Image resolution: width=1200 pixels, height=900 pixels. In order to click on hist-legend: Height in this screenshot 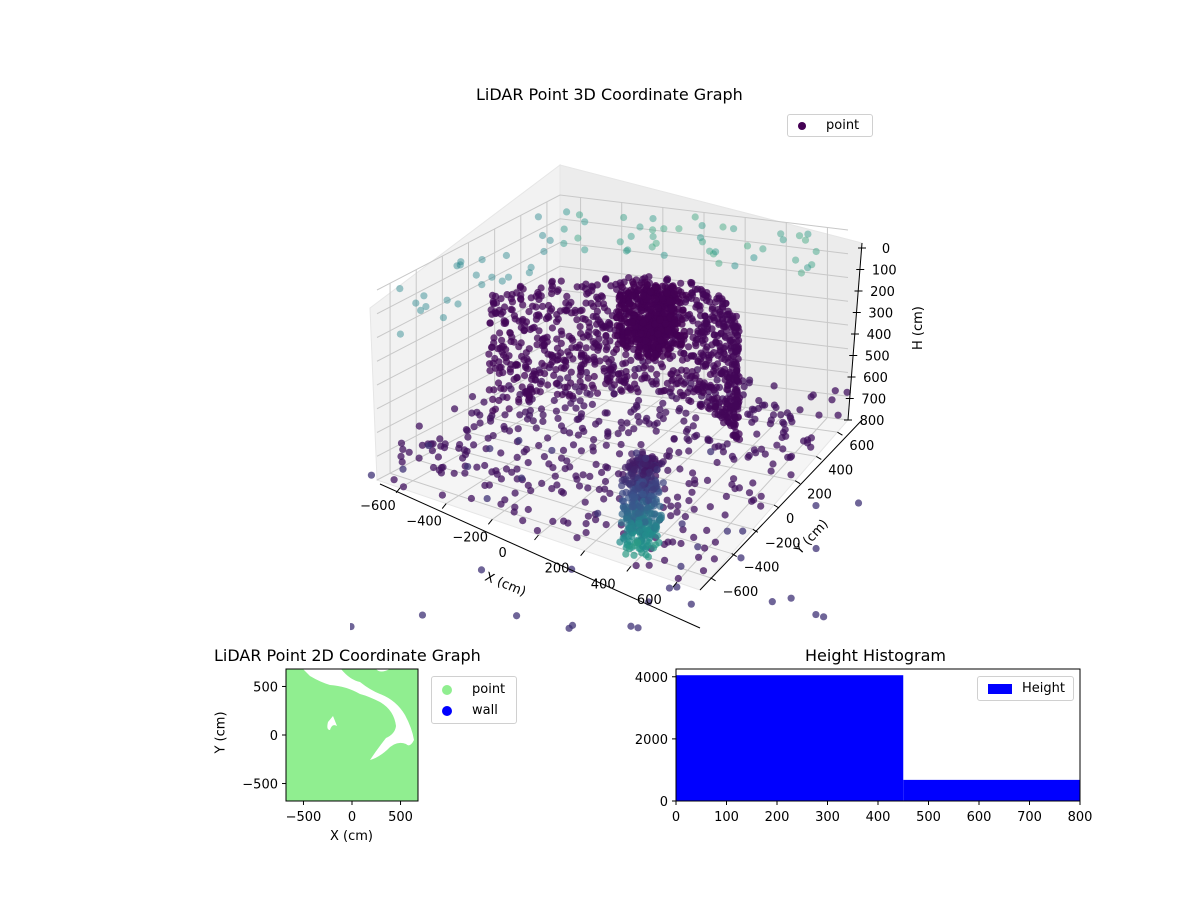, I will do `click(1025, 688)`.